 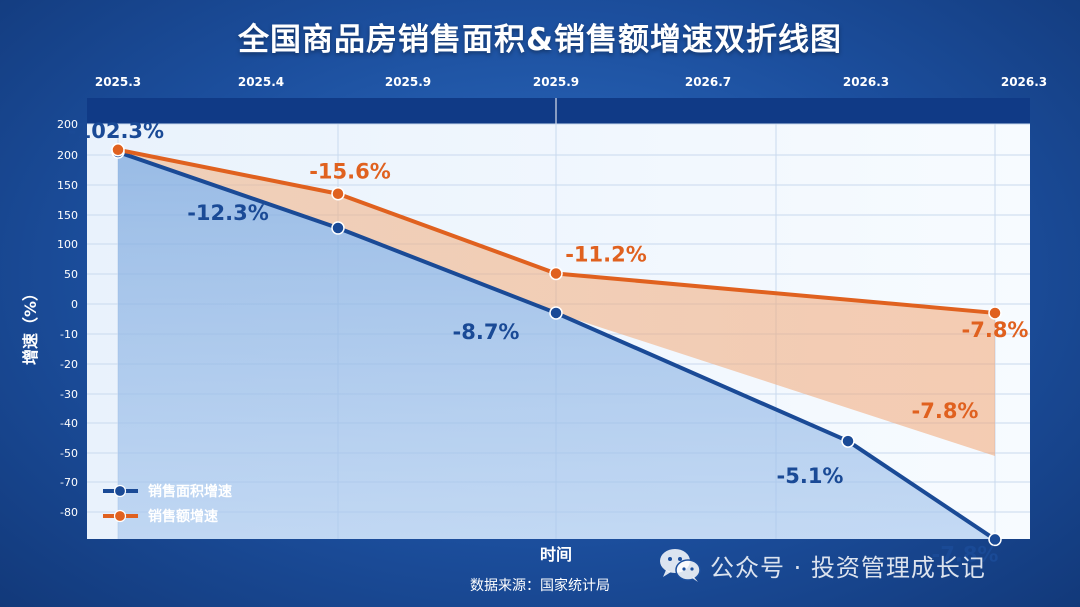 What do you see at coordinates (69, 482) in the screenshot?
I see `y-tick-label: -70` at bounding box center [69, 482].